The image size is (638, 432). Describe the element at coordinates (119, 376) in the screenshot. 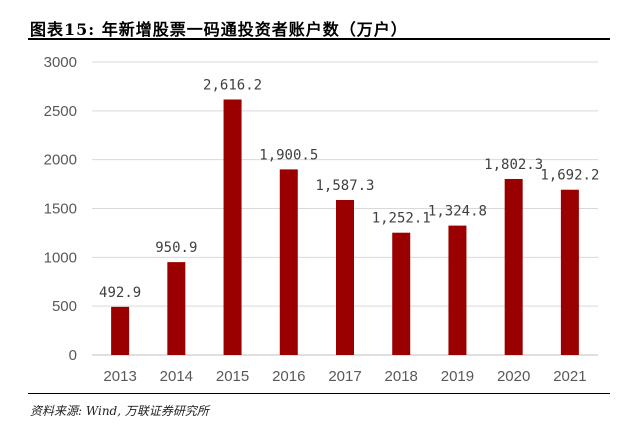

I see `x-tick-label: 2013` at that location.